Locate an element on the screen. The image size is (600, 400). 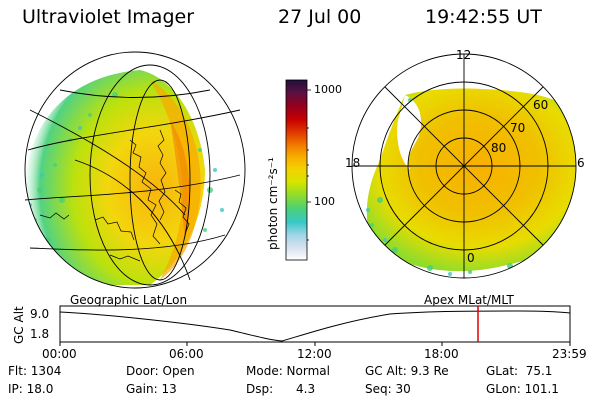
coastlines is located at coordinates (114, 195).